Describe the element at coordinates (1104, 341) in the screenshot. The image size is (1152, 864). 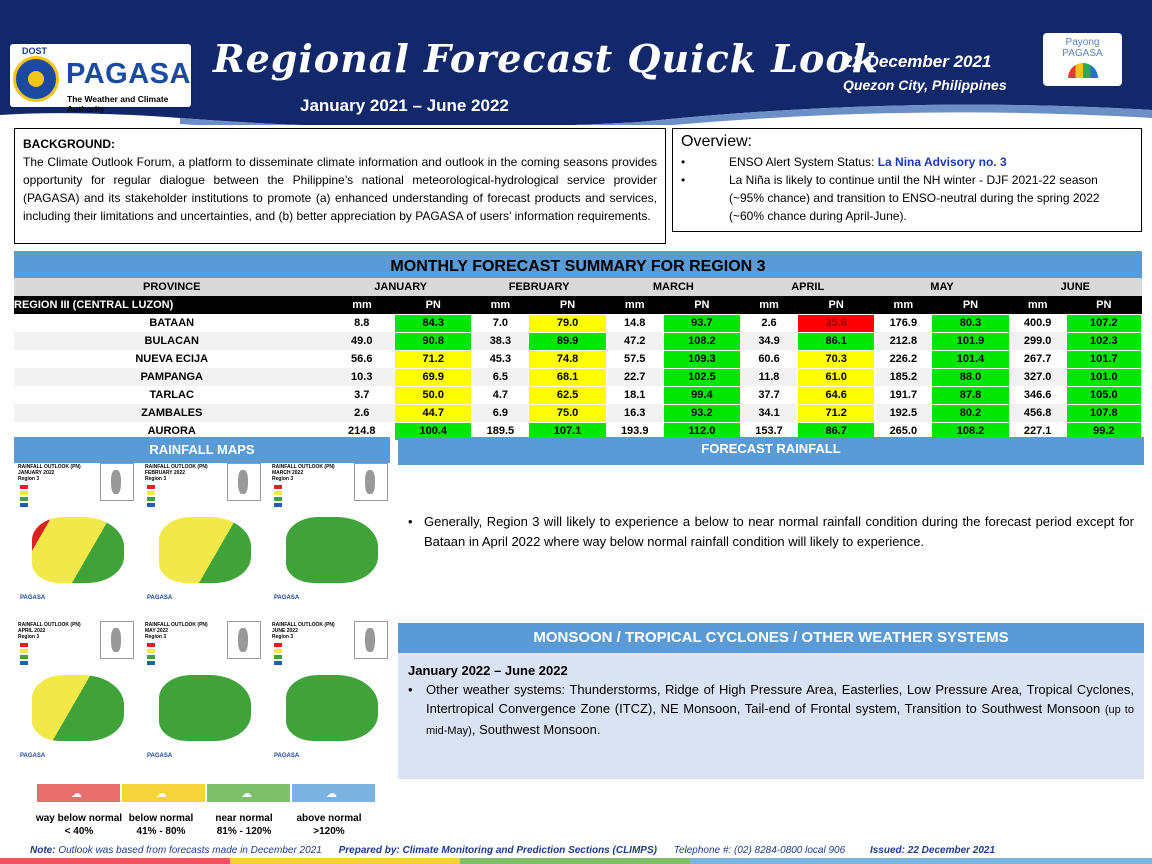
I see `pn-value: 102.3` at that location.